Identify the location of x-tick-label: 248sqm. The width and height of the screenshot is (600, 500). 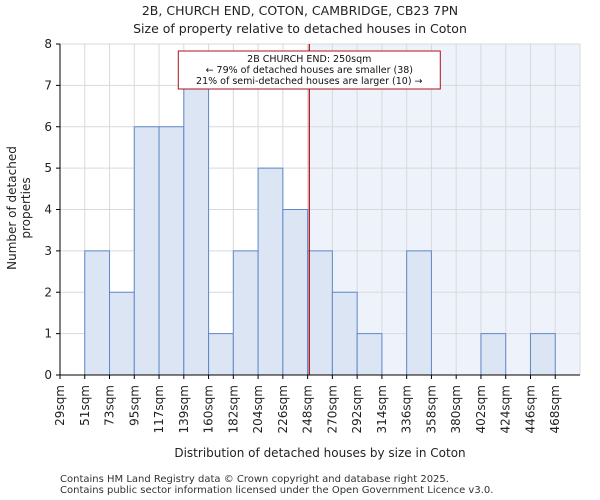
(308, 409).